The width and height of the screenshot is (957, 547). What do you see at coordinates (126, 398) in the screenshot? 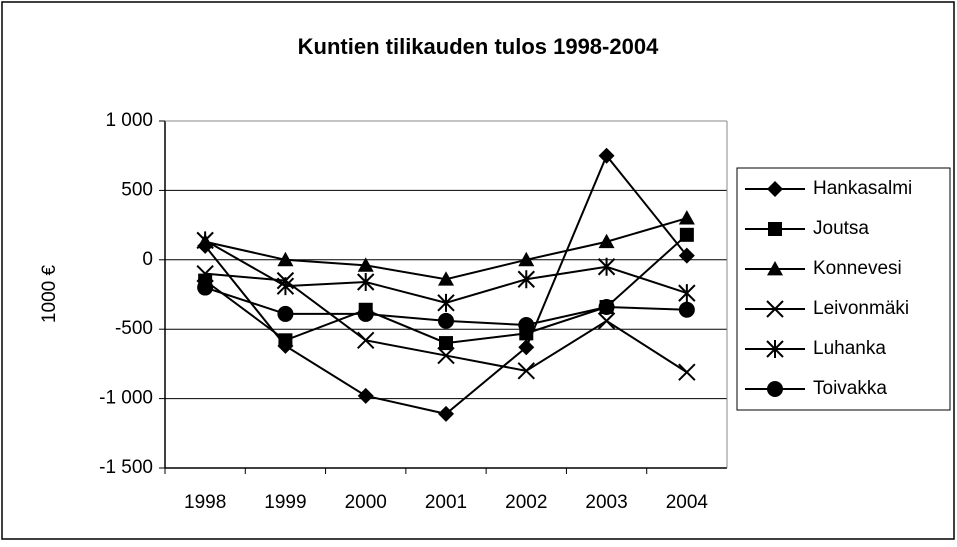
I see `y-tick-label: -1 000` at bounding box center [126, 398].